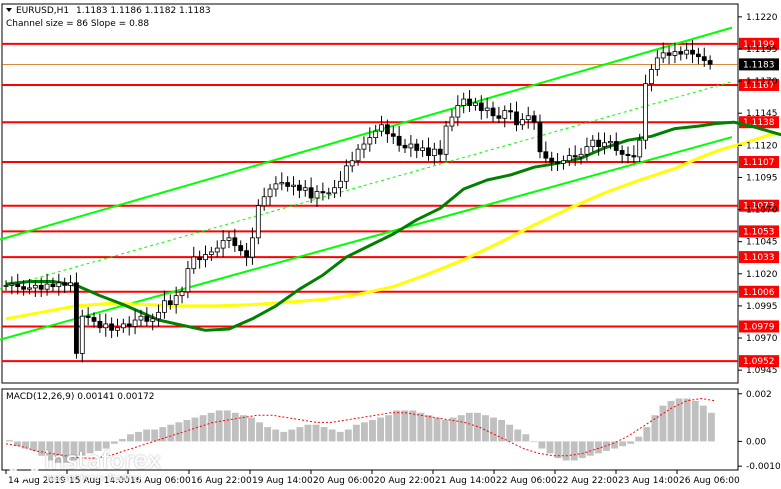 The height and width of the screenshot is (489, 781). What do you see at coordinates (762, 339) in the screenshot?
I see `y-tick-label: 1.0970` at bounding box center [762, 339].